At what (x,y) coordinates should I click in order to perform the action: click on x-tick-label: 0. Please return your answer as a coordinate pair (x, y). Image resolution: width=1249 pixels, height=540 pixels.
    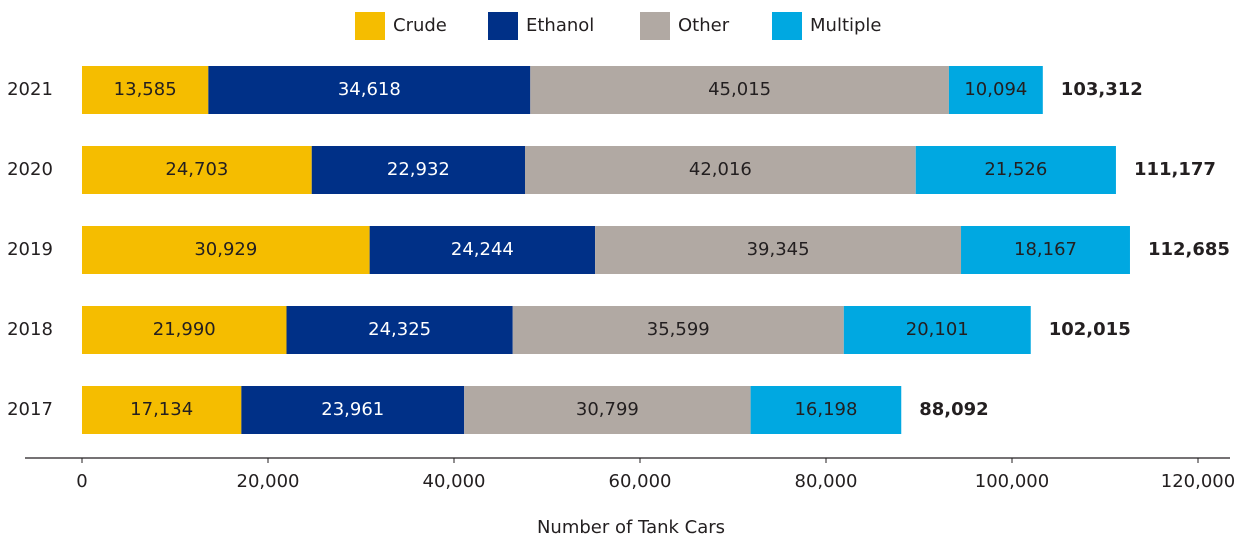
    Looking at the image, I should click on (81, 481).